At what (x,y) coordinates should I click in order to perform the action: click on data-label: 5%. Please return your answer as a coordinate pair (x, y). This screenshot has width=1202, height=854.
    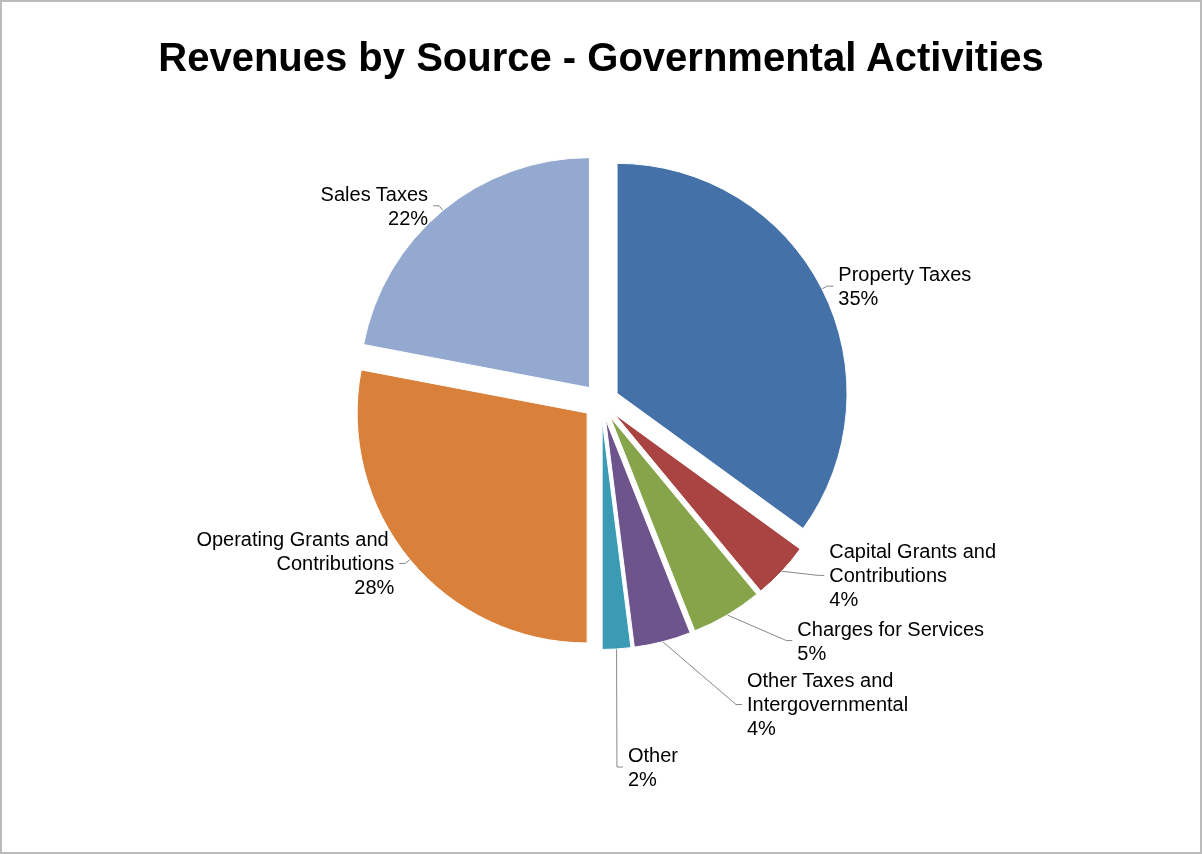
    Looking at the image, I should click on (812, 652).